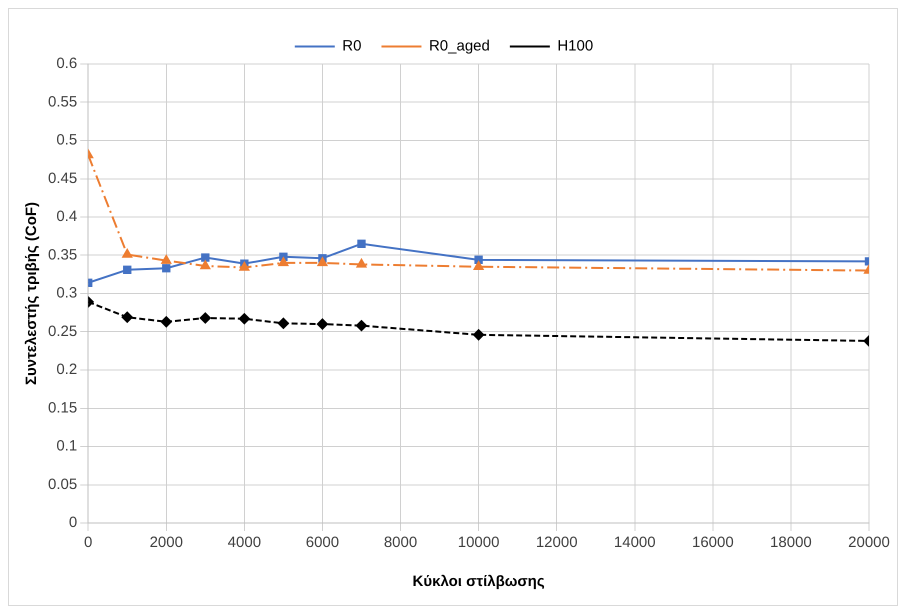  Describe the element at coordinates (166, 543) in the screenshot. I see `x-tick-label: 2000` at that location.